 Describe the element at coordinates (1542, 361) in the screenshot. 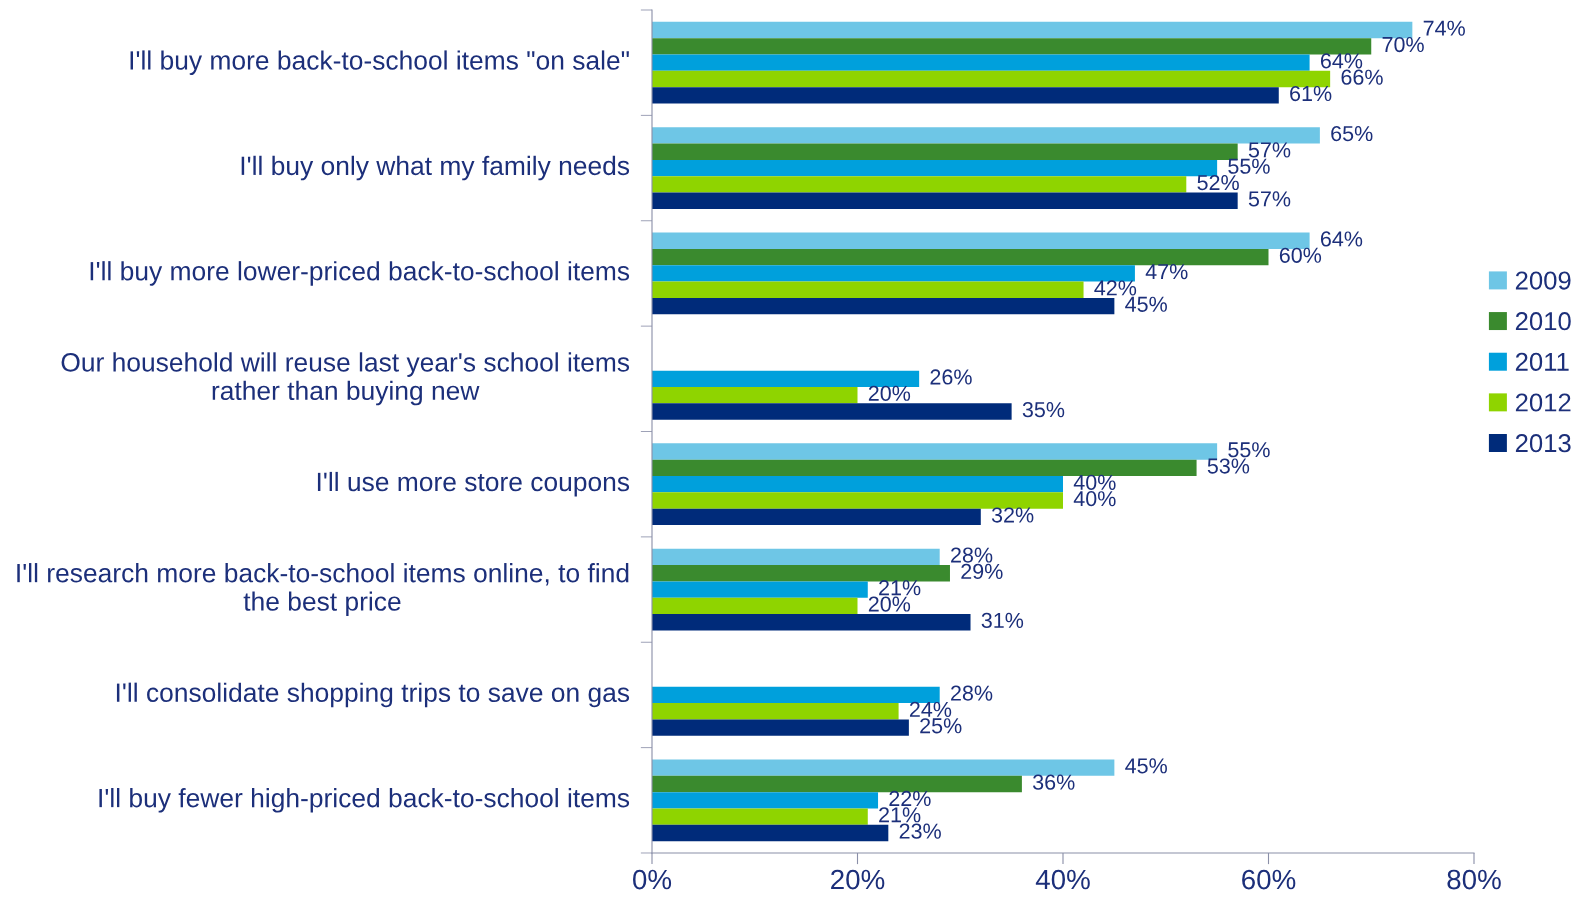

I see `legend-label: 2011` at that location.